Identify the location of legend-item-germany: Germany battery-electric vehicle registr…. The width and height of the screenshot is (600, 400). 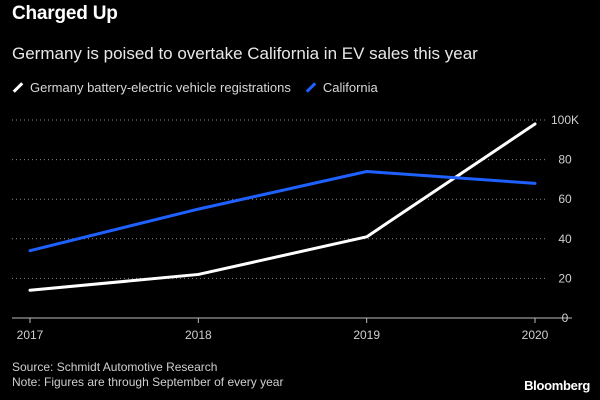
(151, 87).